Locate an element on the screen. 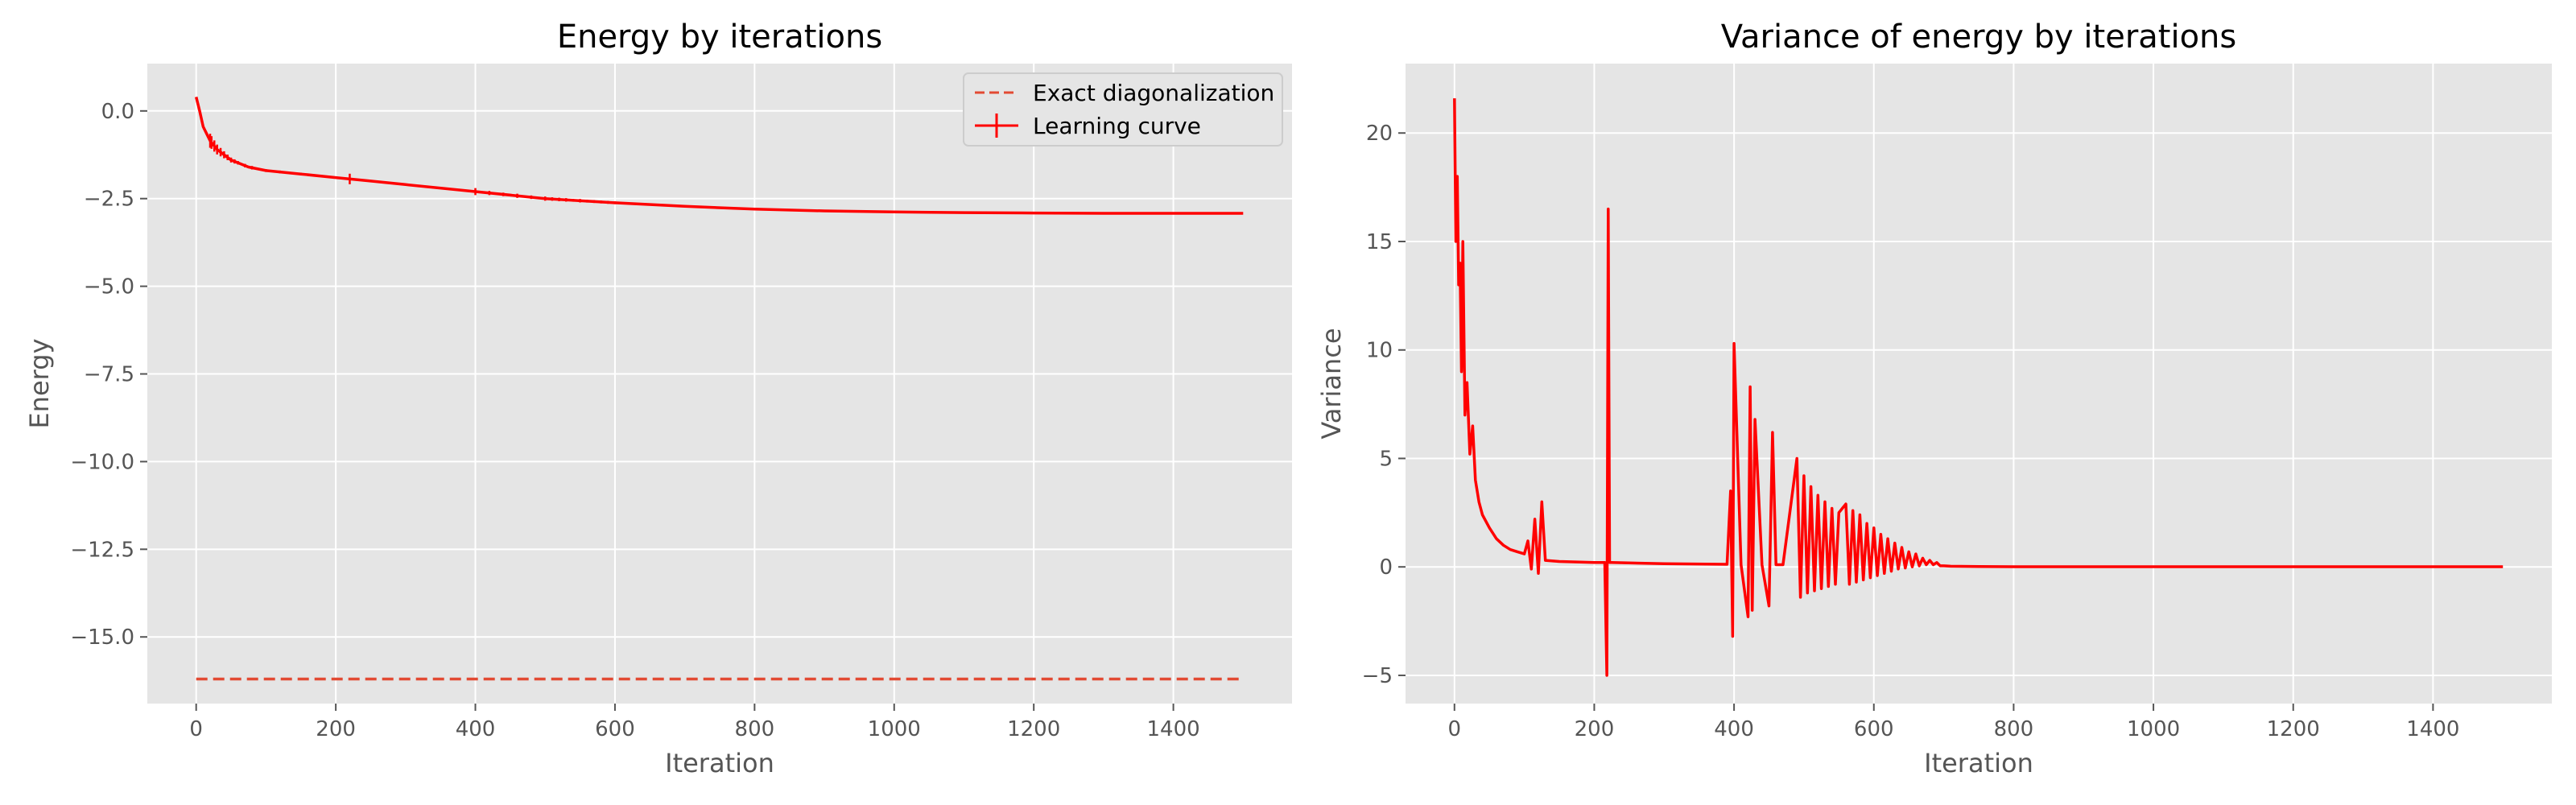 The height and width of the screenshot is (805, 2576). y-tick-label: −5 is located at coordinates (1377, 676).